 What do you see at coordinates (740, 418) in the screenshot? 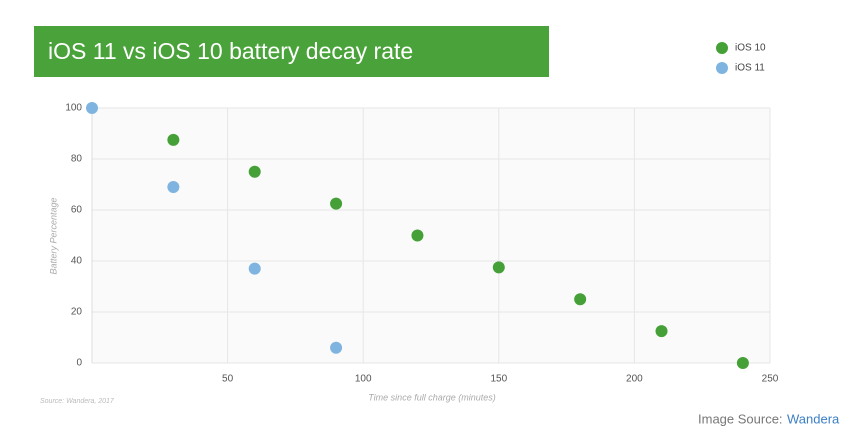
I see `image-source-label: Image Source:` at bounding box center [740, 418].